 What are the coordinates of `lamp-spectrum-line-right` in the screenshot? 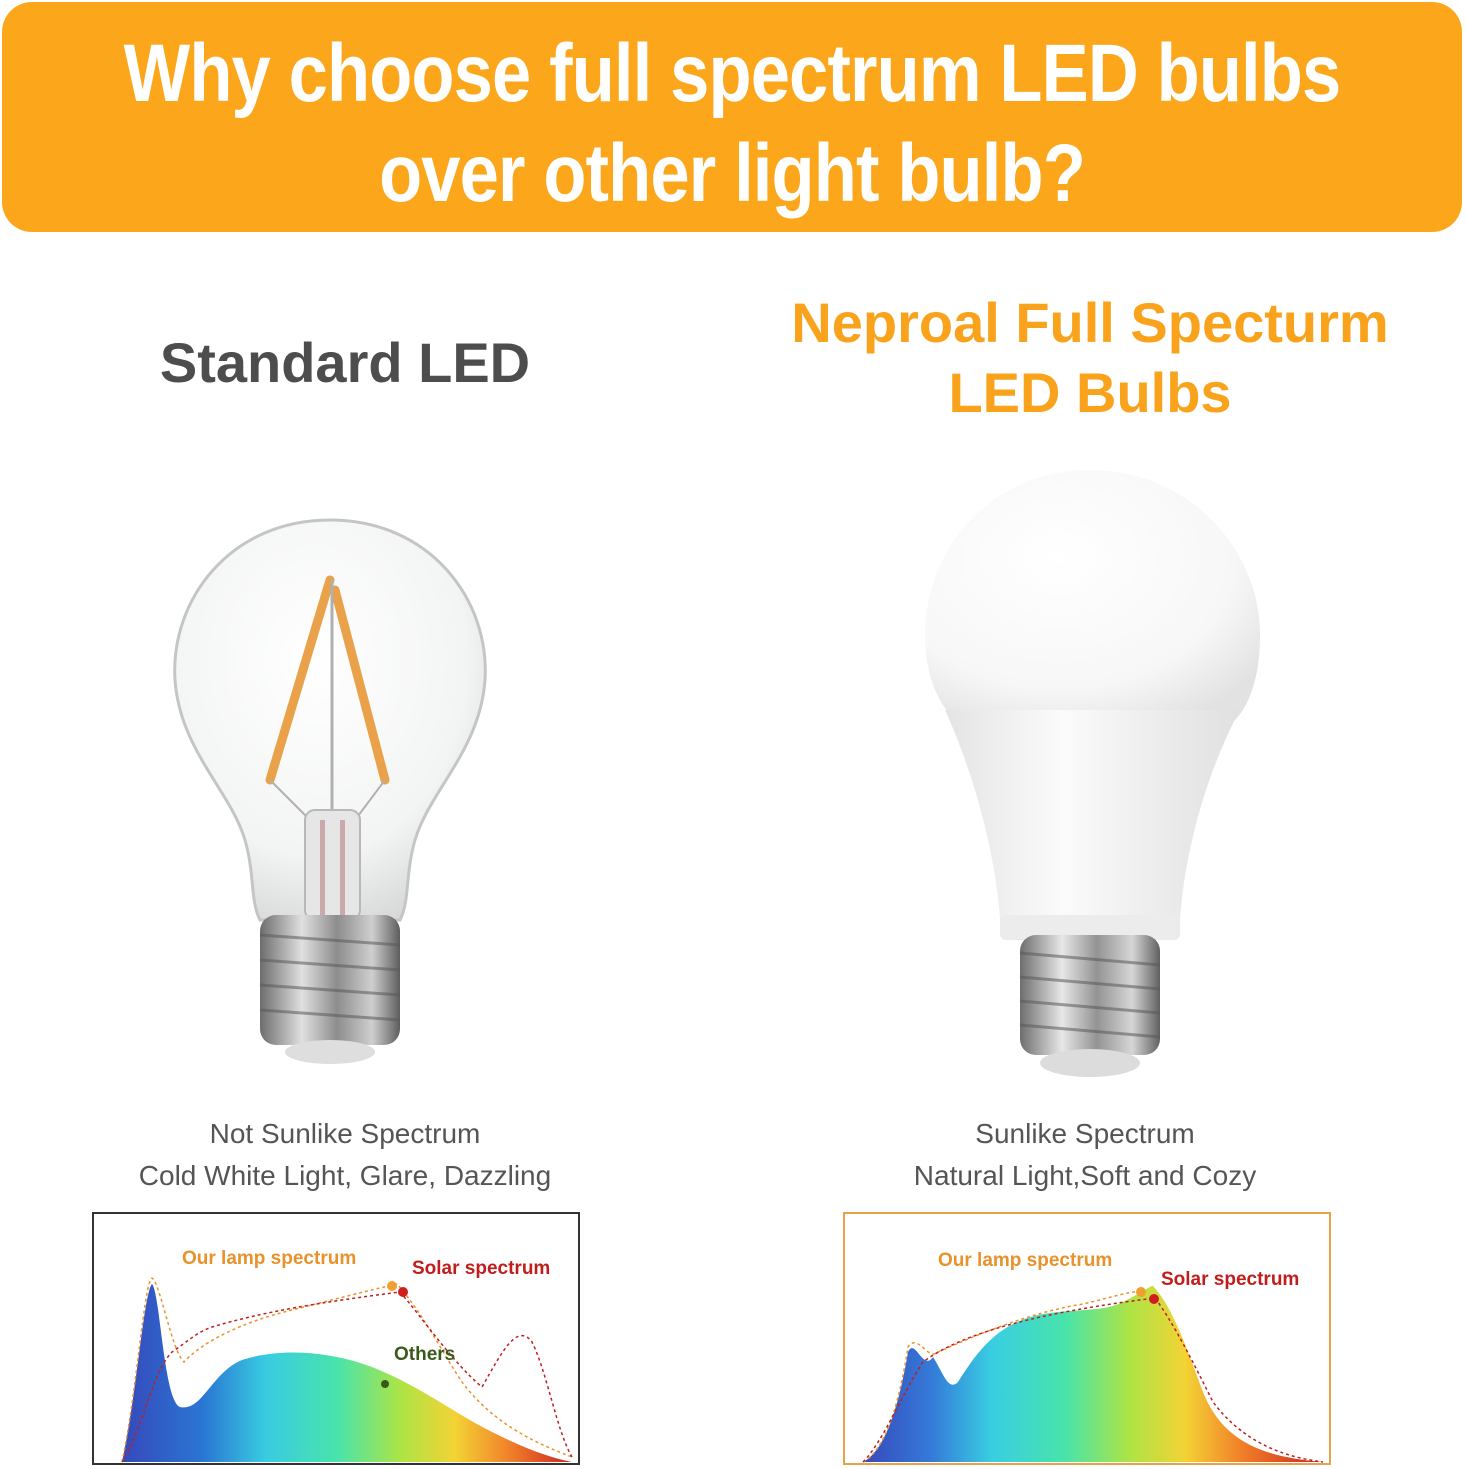 It's located at (1003, 1376).